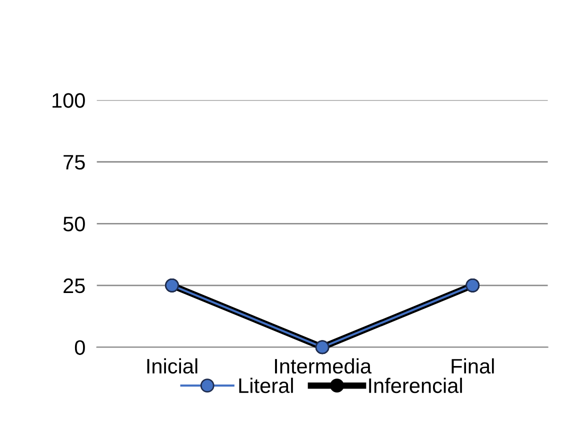 The image size is (573, 426). What do you see at coordinates (172, 366) in the screenshot?
I see `x-tick-label: Inicial` at bounding box center [172, 366].